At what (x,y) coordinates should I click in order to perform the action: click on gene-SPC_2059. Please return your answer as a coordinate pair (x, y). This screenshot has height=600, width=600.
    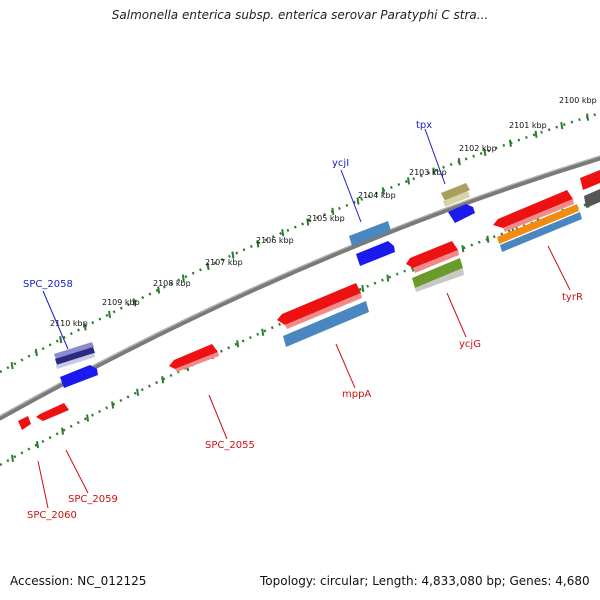
    Looking at the image, I should click on (52, 412).